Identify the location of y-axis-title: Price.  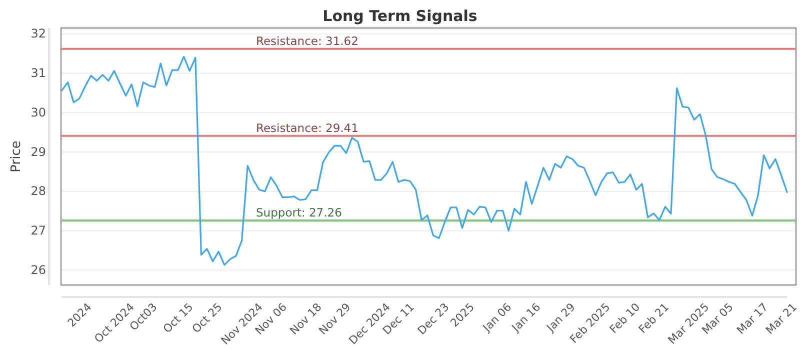
(16, 156).